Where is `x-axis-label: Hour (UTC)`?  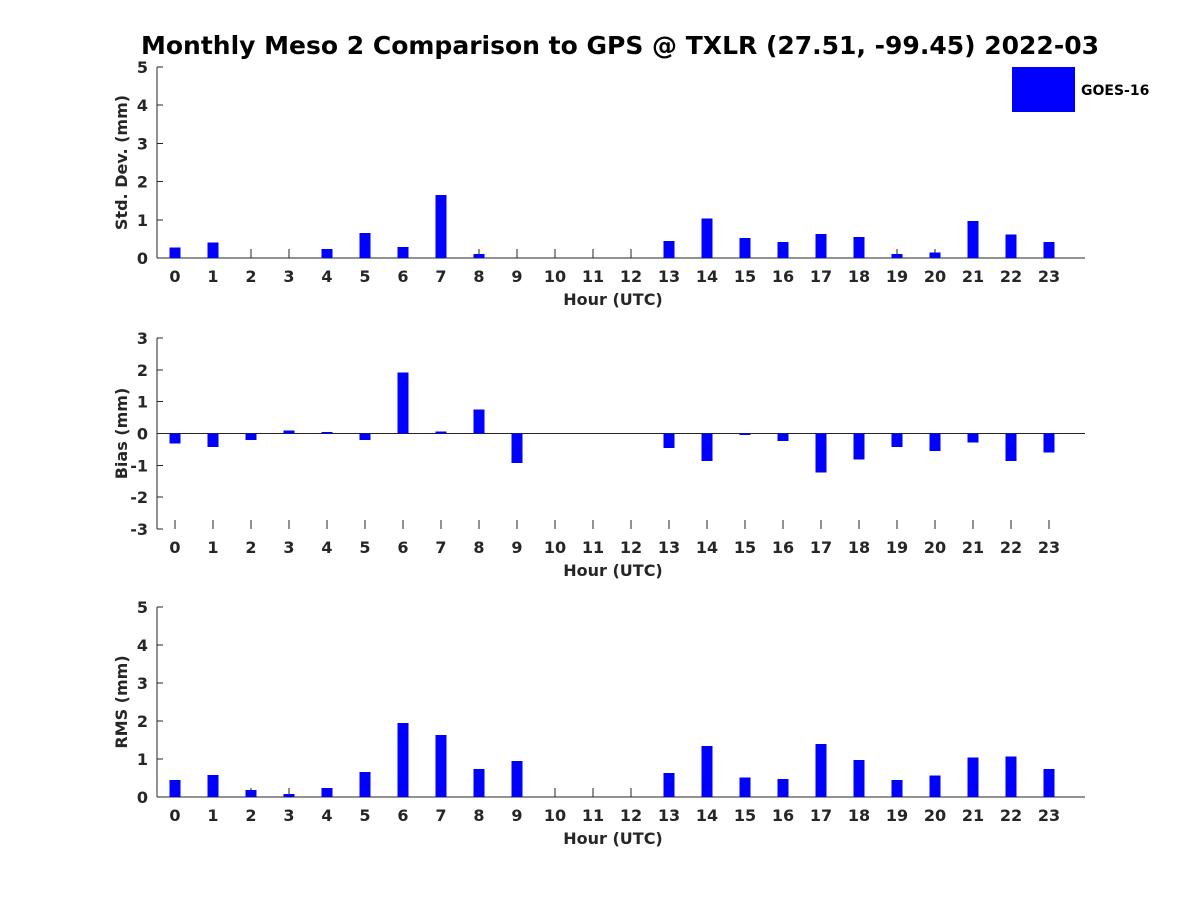 x-axis-label: Hour (UTC) is located at coordinates (613, 570).